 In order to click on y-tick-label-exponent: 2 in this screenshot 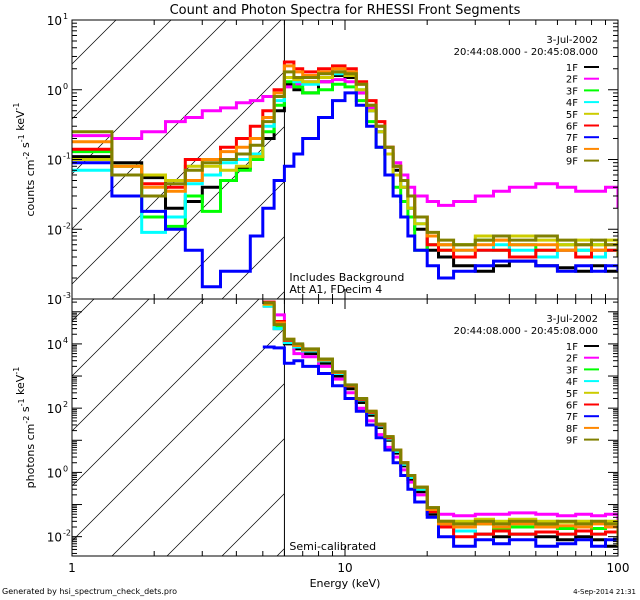, I will do `click(65, 404)`.